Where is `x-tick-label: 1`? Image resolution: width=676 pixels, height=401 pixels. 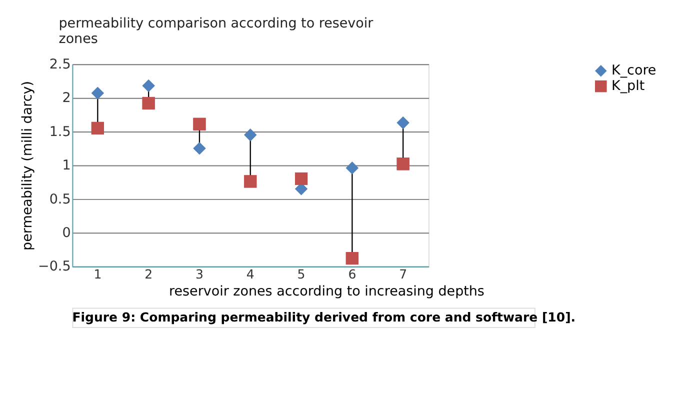 x-tick-label: 1 is located at coordinates (98, 274).